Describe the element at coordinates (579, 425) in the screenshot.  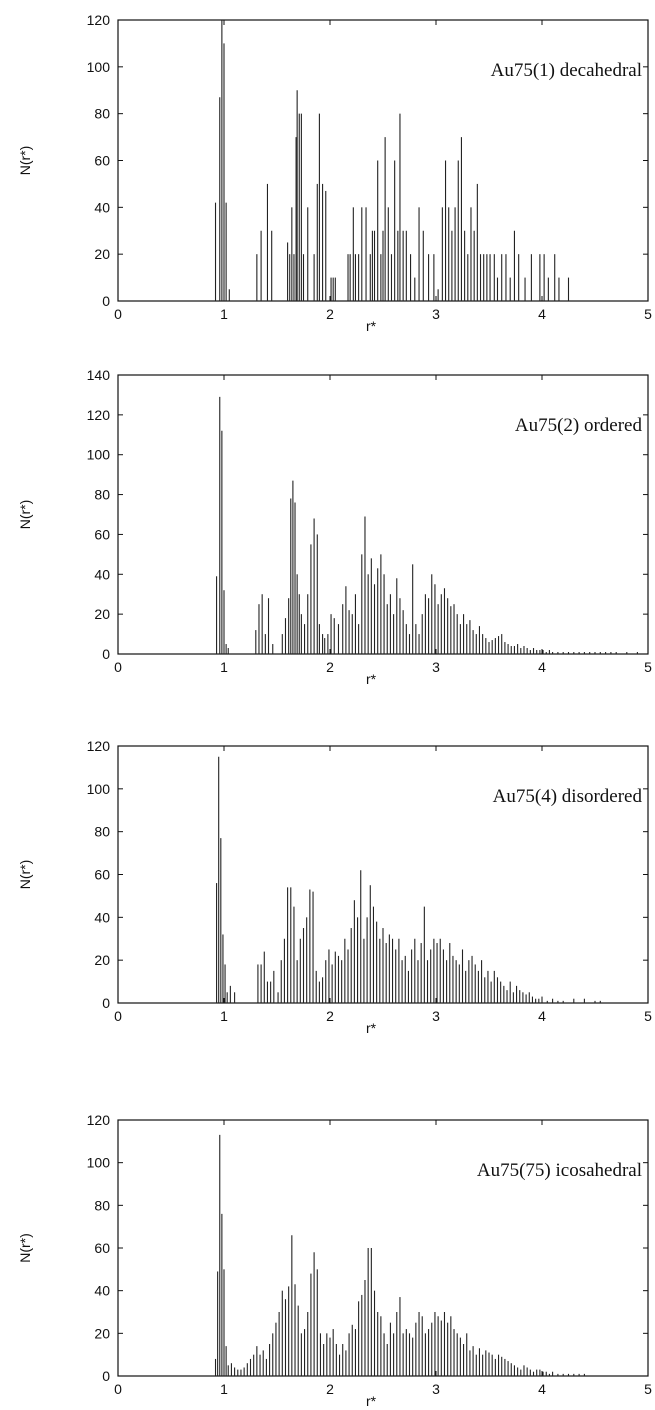
I see `panel-label: Au75(2) ordered` at that location.